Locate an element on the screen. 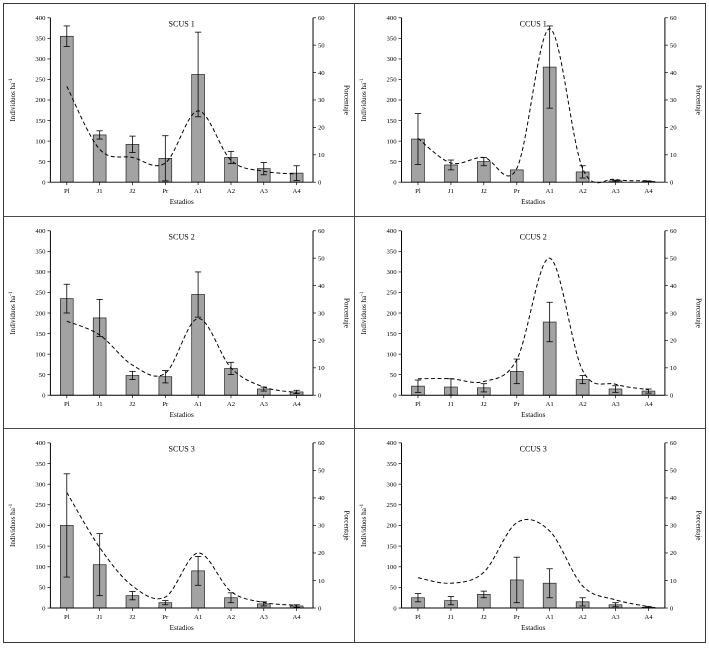 This screenshot has height=649, width=709. panel-title: CCUS 1 is located at coordinates (532, 24).